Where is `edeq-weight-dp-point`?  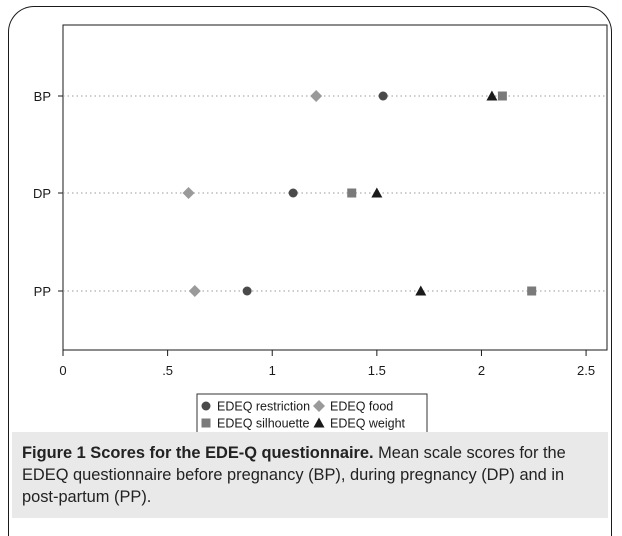 edeq-weight-dp-point is located at coordinates (377, 192).